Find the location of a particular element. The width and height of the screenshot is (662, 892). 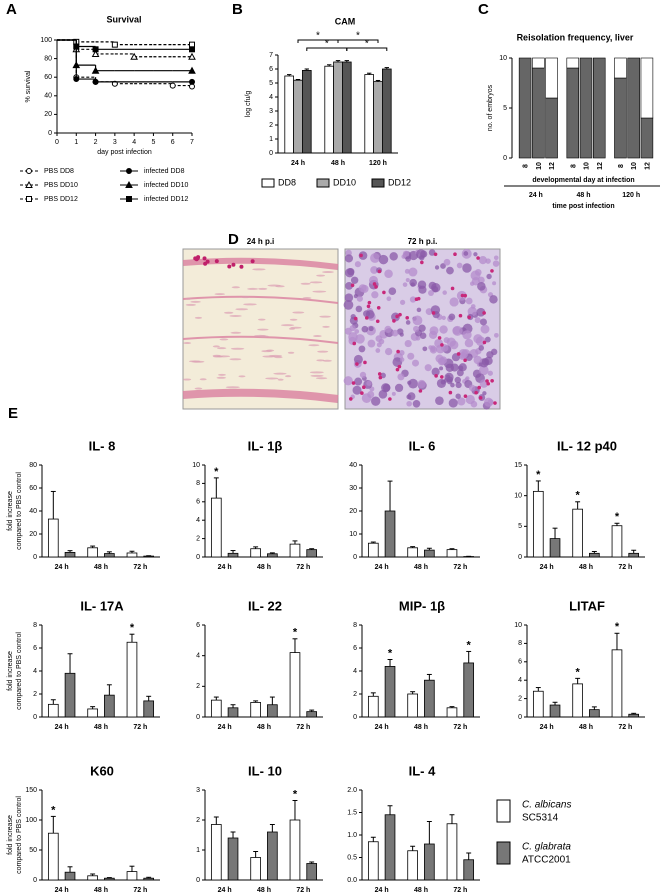

x-axis-label: time post infection is located at coordinates (583, 206).